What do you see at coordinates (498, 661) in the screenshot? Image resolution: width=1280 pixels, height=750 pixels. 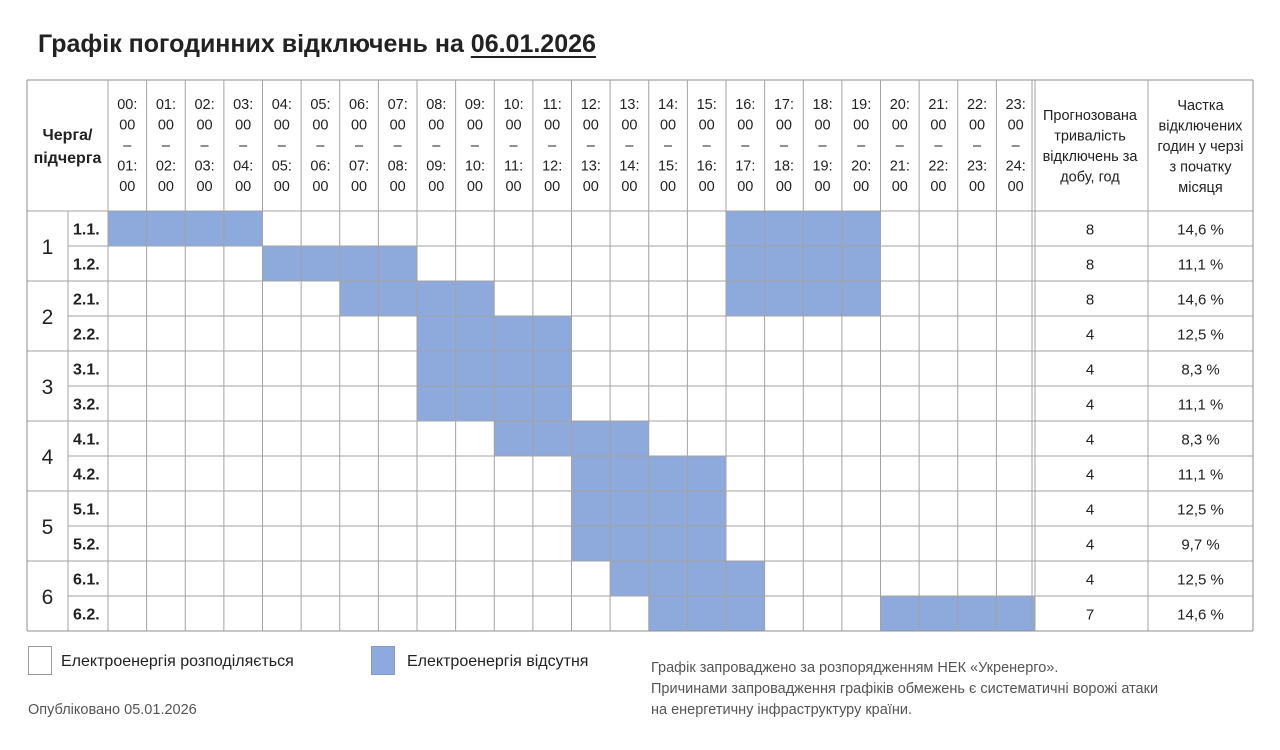 I see `legend-label-off: Електроенергія відсутня` at bounding box center [498, 661].